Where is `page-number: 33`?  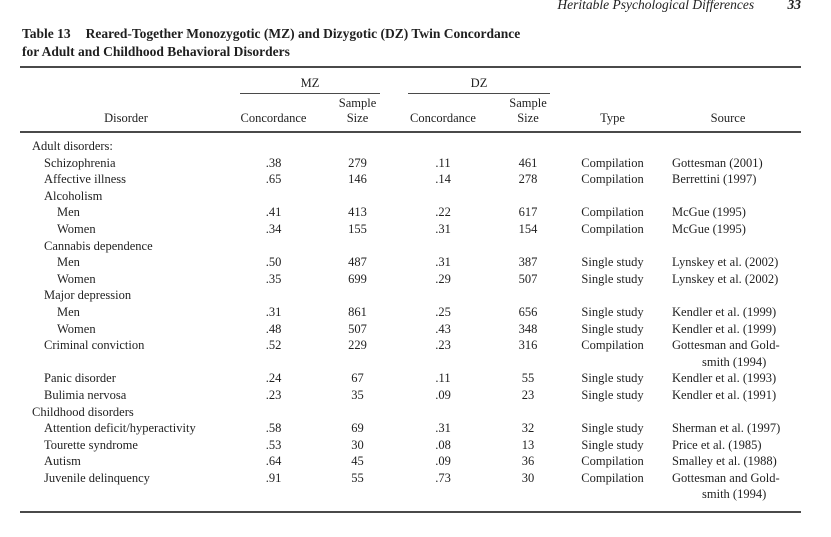 page-number: 33 is located at coordinates (794, 6).